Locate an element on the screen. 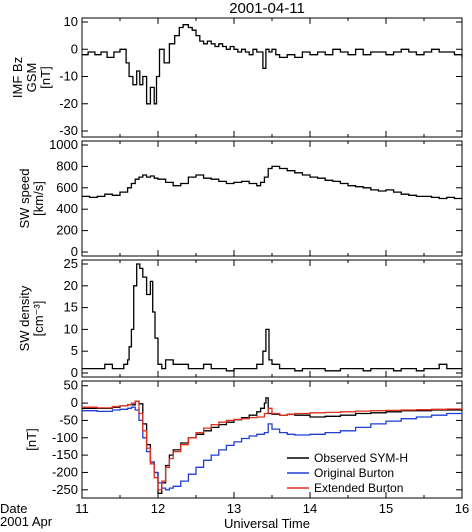 The image size is (472, 532). x-tick-label: 13 is located at coordinates (234, 508).